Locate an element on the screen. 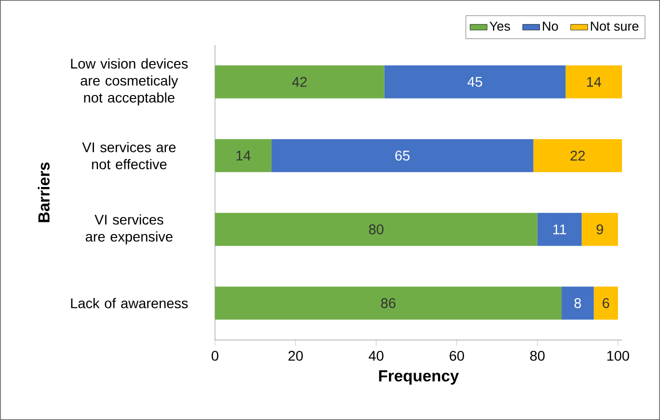 Image resolution: width=660 pixels, height=420 pixels. y-tick-label: VI services are expensive is located at coordinates (129, 229).